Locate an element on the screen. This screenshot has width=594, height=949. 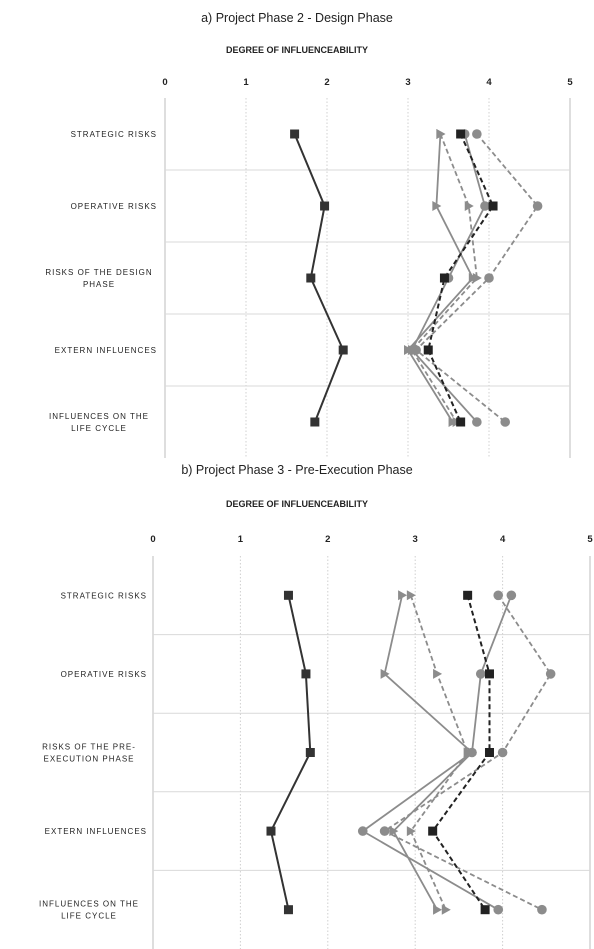
chart-a-category-label: EXTERN INFLUENCES is located at coordinates (106, 350).